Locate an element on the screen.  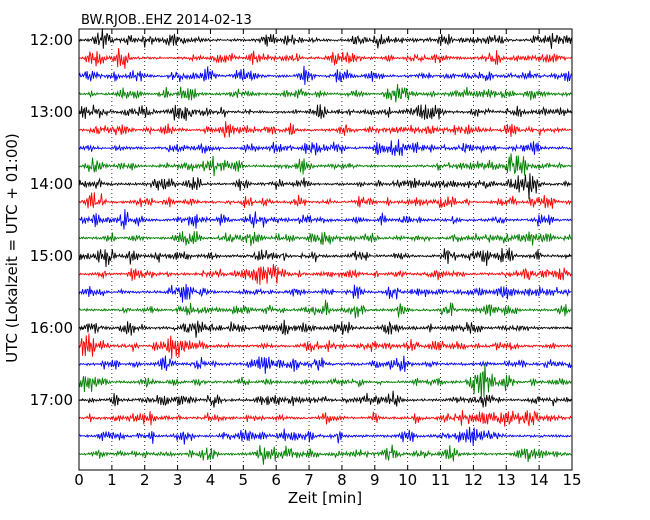
y-axis-label: UTC (Lokalzeit = UTC + 01:00) is located at coordinates (12, 248).